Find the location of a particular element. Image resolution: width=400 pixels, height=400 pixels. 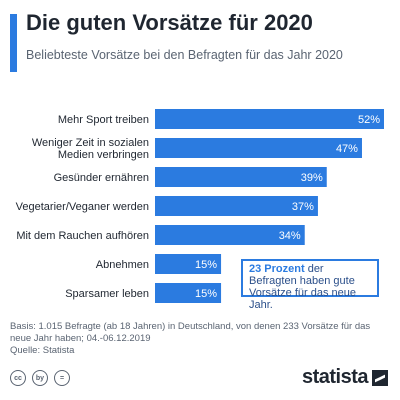

category-label-1-0: Weniger Zeit in sozialen is located at coordinates (90, 143).